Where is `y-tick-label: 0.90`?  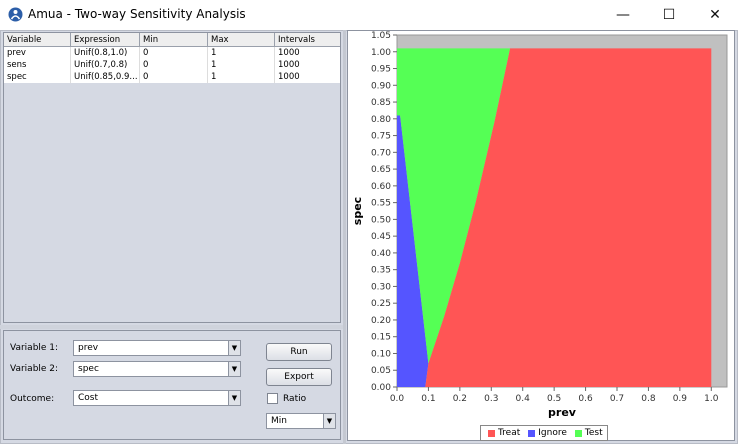 y-tick-label: 0.90 is located at coordinates (381, 86).